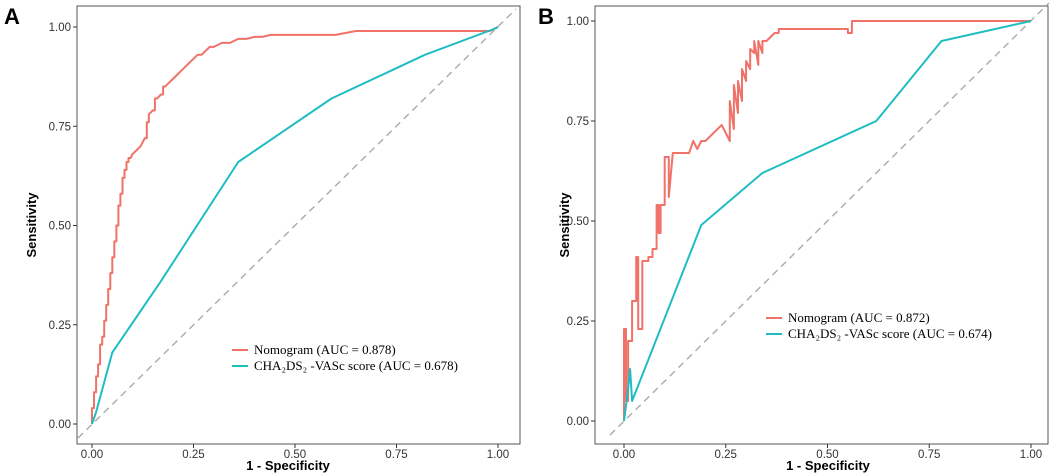  Describe the element at coordinates (890, 333) in the screenshot. I see `panel-b-legend-label-chads-vasc: CHA₂DS₂ -VASc score (AUC = 0.674)` at that location.